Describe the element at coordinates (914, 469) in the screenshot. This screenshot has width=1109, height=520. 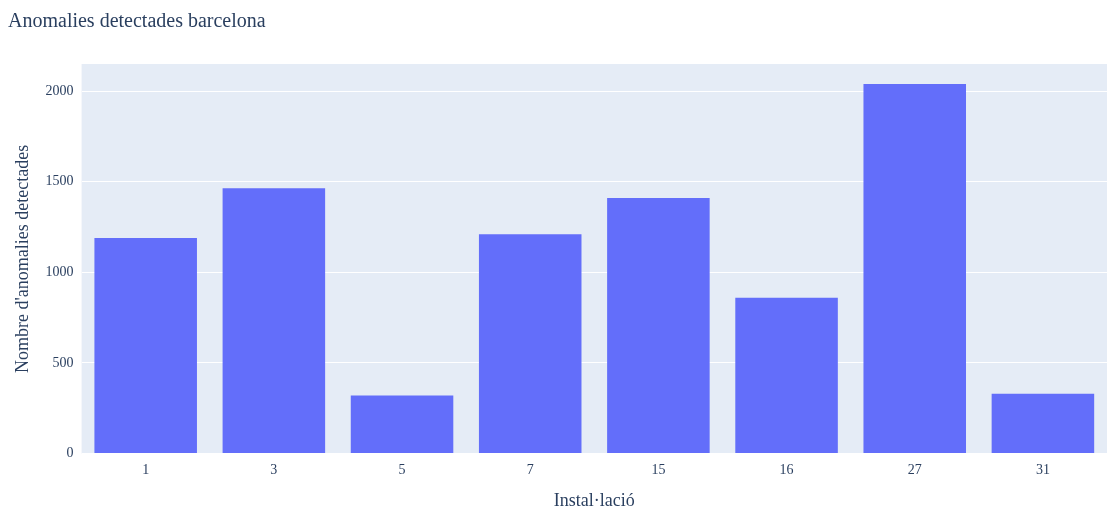
I see `x-tick-label: 27` at that location.